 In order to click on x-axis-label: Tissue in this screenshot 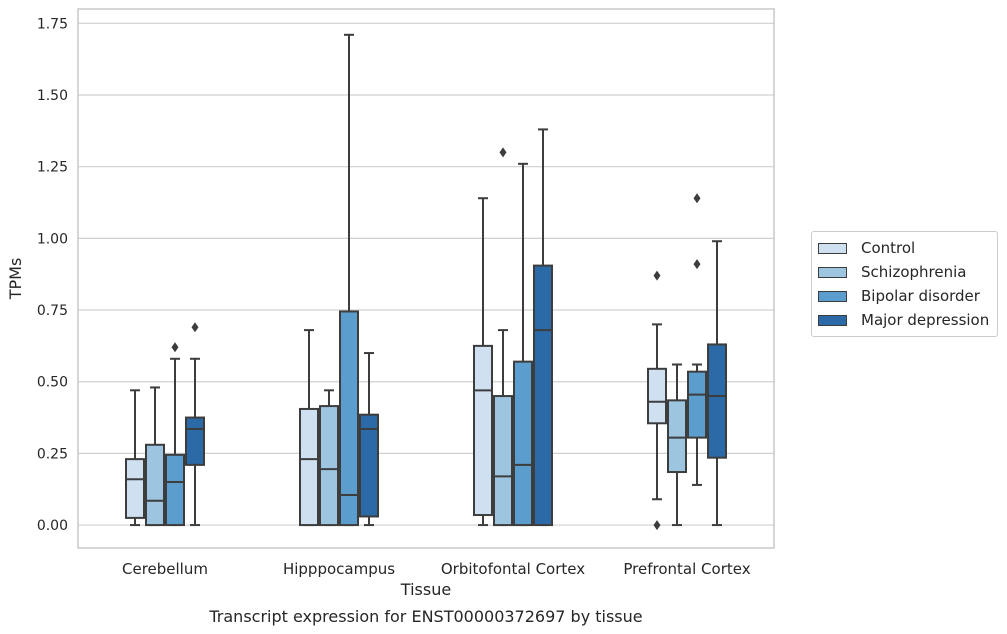, I will do `click(425, 589)`.